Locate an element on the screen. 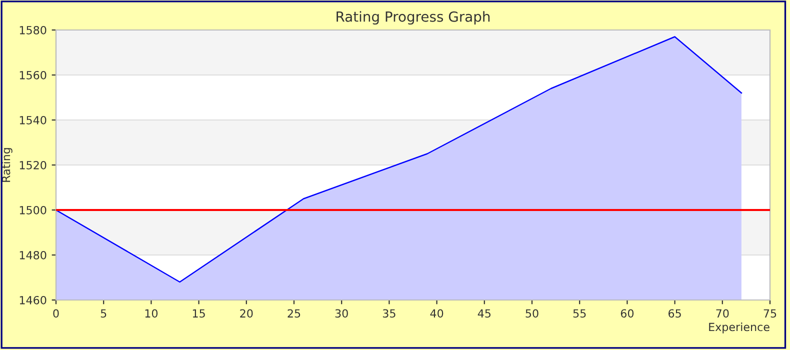  x-tick-label: 15 is located at coordinates (198, 313).